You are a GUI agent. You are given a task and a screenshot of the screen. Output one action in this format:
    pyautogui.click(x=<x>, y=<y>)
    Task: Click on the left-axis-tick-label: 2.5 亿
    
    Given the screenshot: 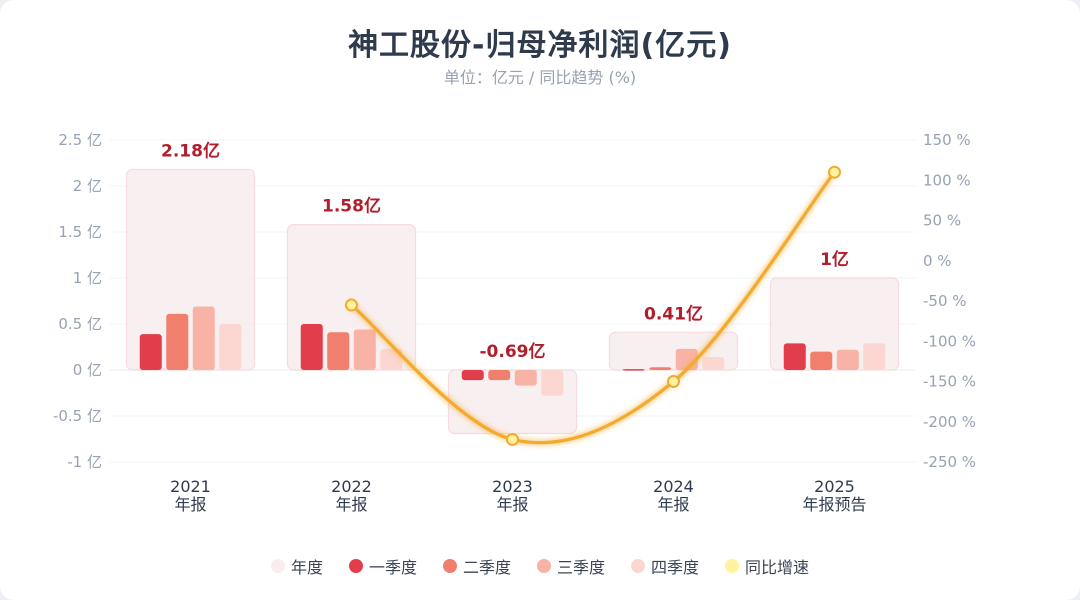 What is the action you would take?
    pyautogui.click(x=80, y=140)
    